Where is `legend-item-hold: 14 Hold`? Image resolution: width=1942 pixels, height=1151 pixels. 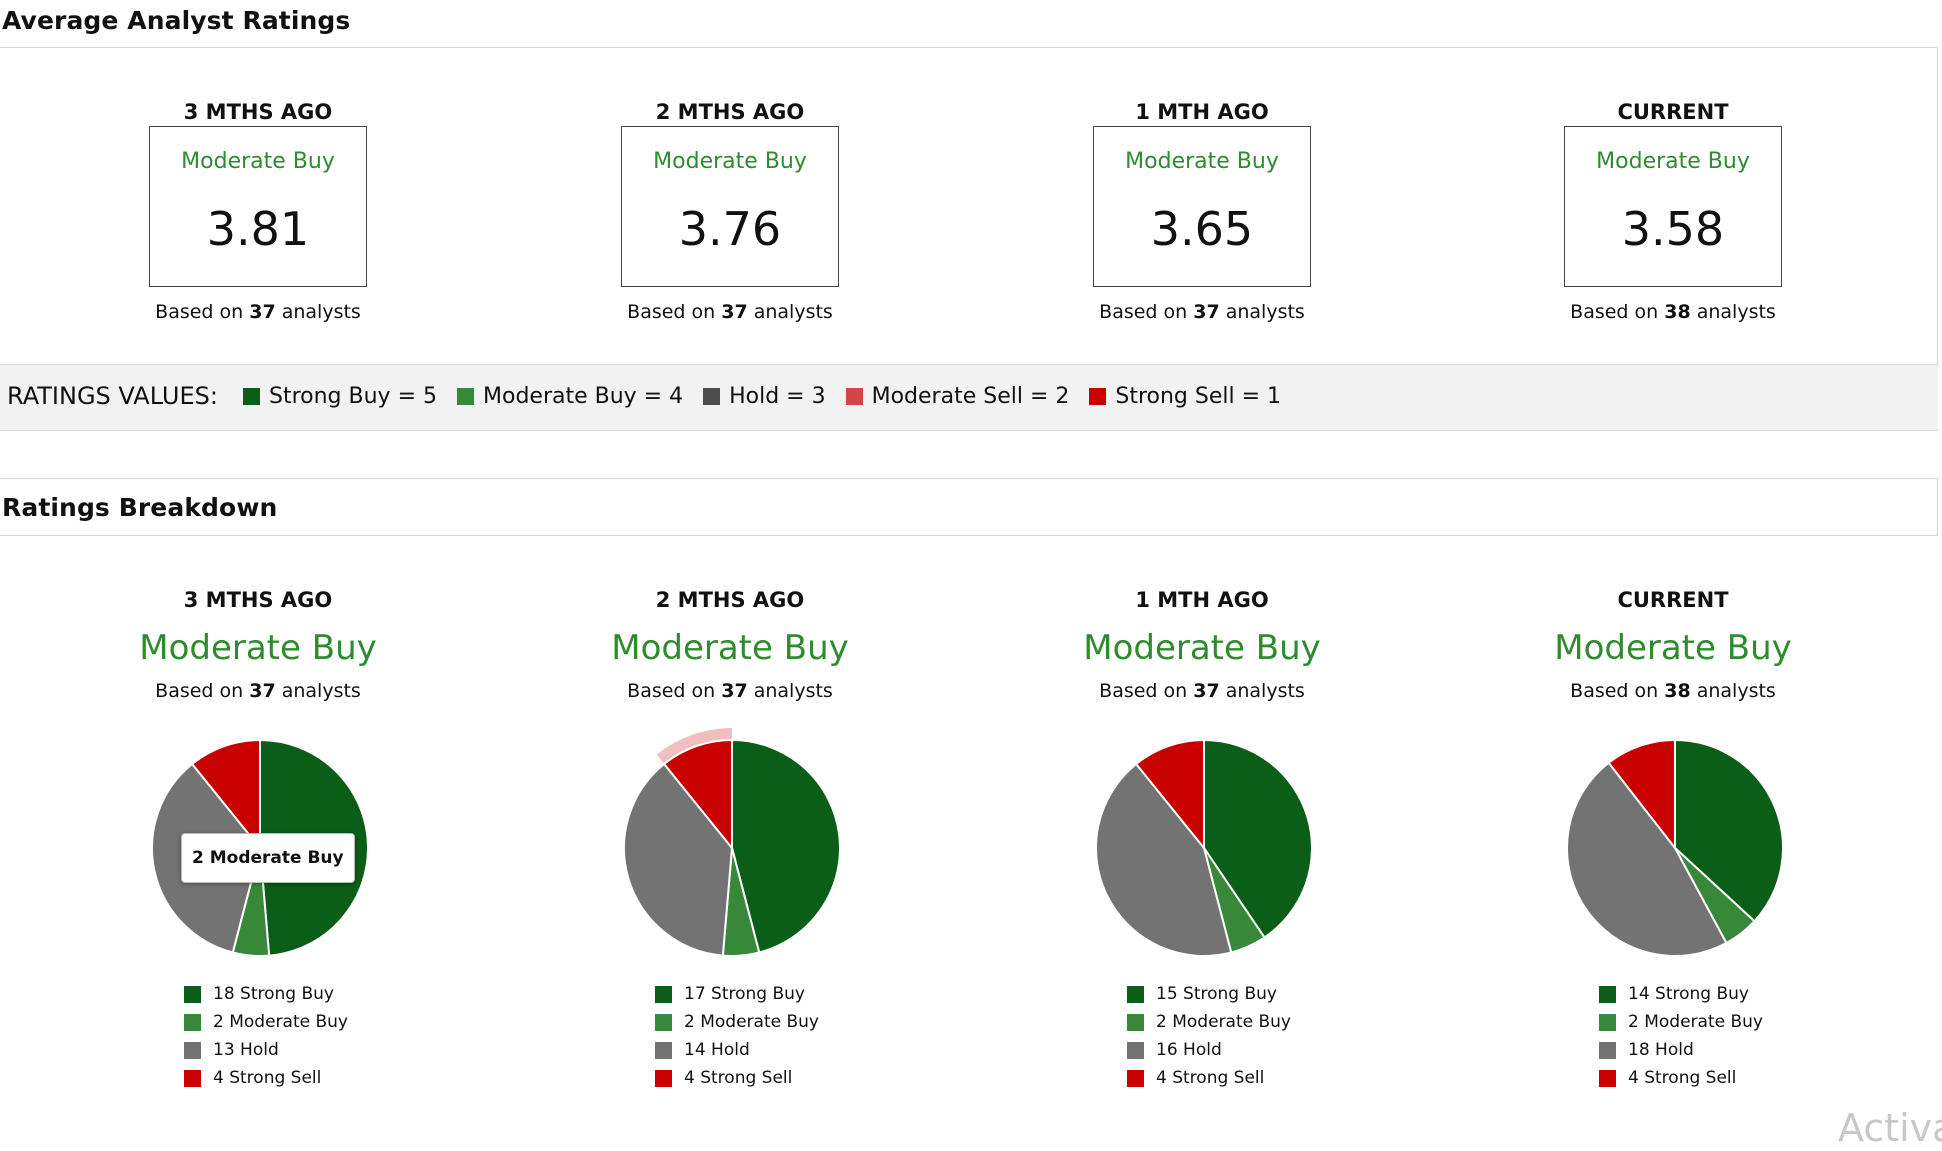 legend-item-hold: 14 Hold is located at coordinates (737, 1050).